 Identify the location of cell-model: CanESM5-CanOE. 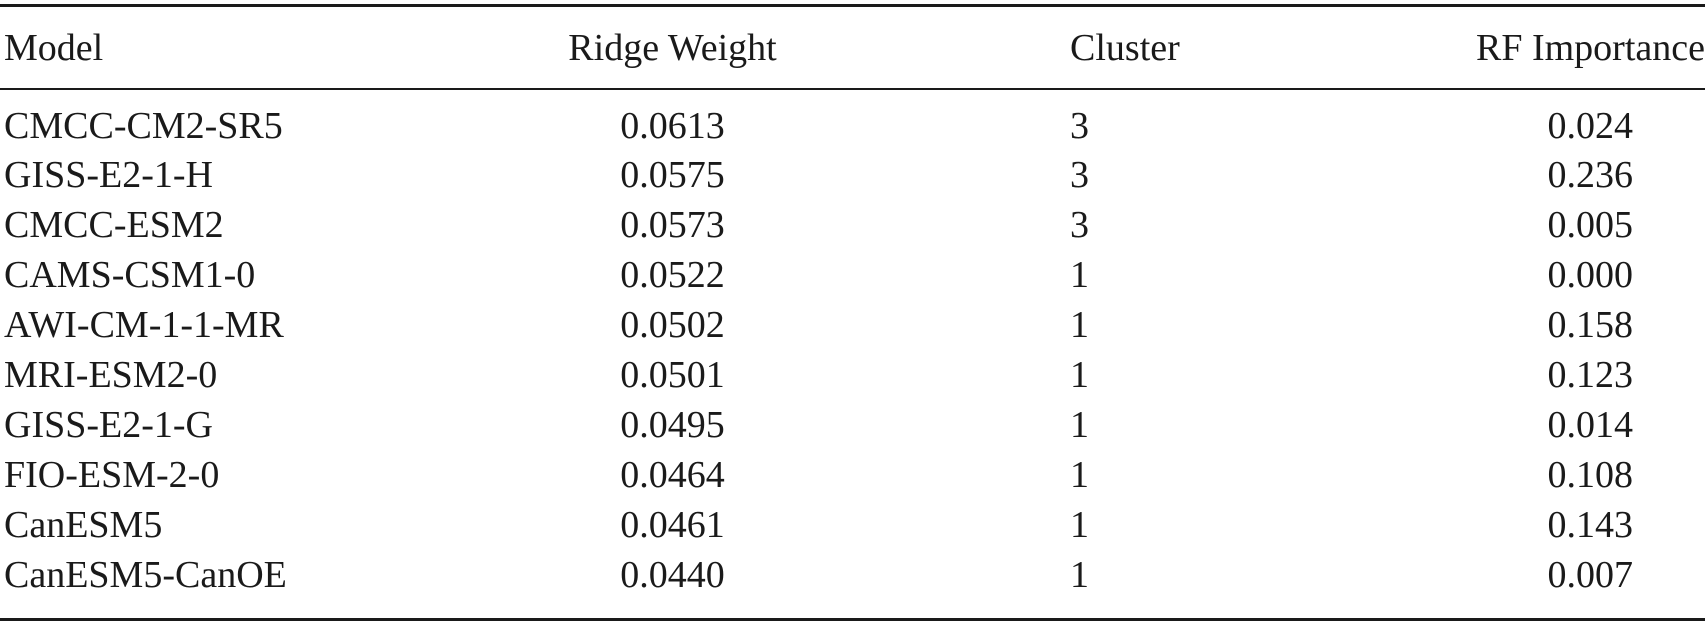
(145, 575).